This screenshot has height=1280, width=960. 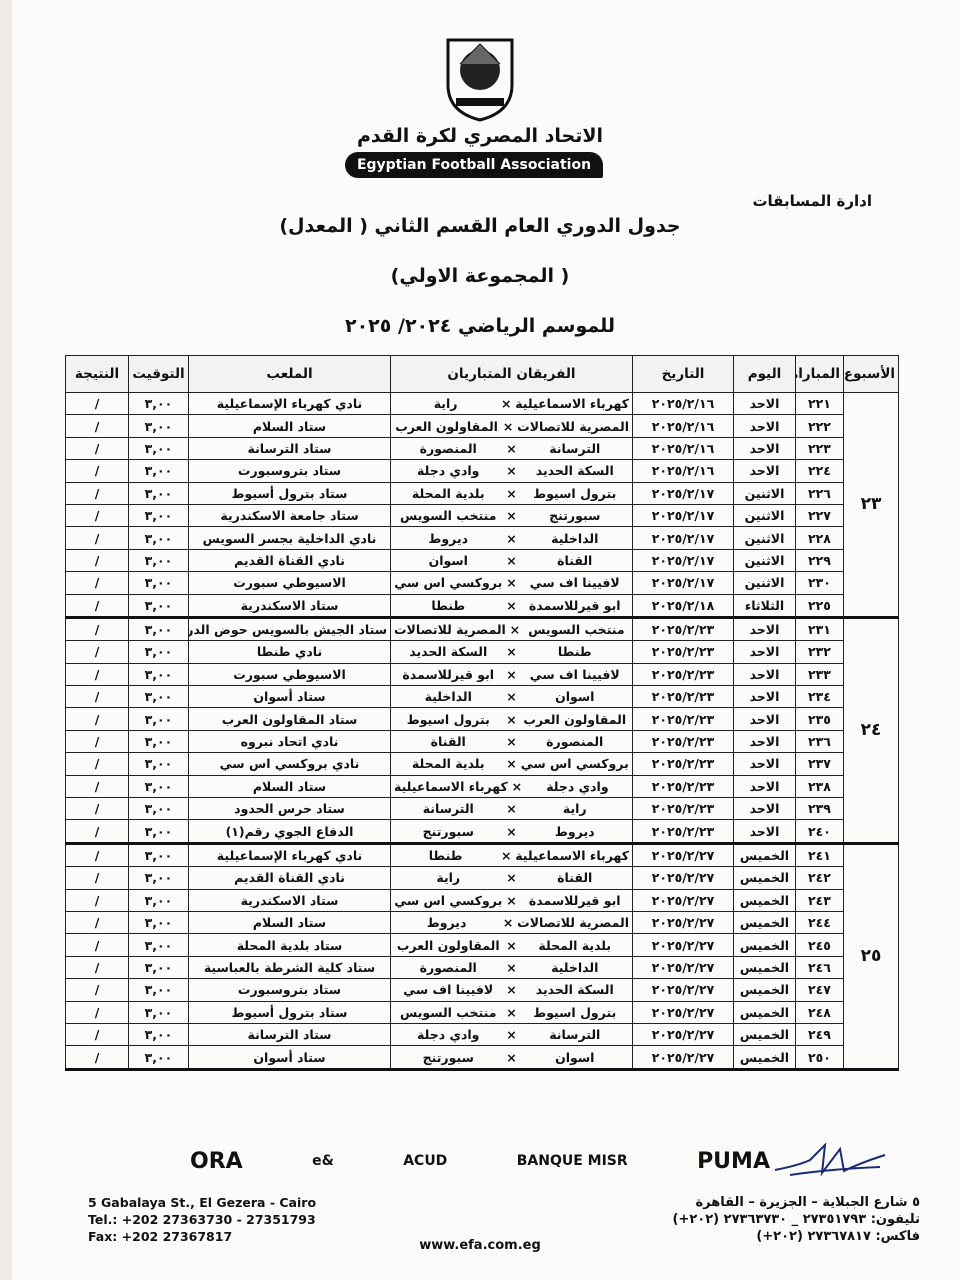 What do you see at coordinates (575, 945) in the screenshot?
I see `home-team: بلدية المحلة` at bounding box center [575, 945].